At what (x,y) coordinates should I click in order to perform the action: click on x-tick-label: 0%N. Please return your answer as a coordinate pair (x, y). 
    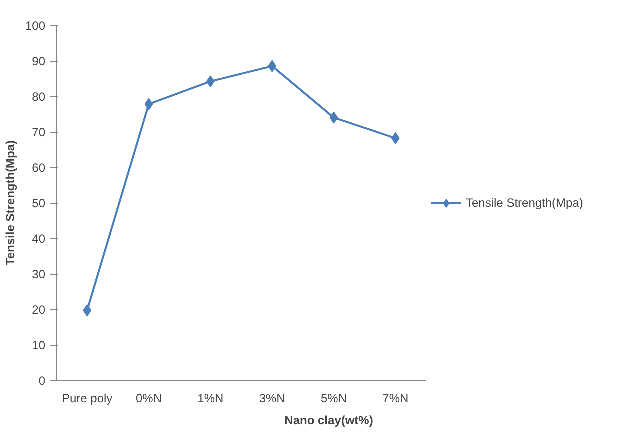
    Looking at the image, I should click on (149, 399).